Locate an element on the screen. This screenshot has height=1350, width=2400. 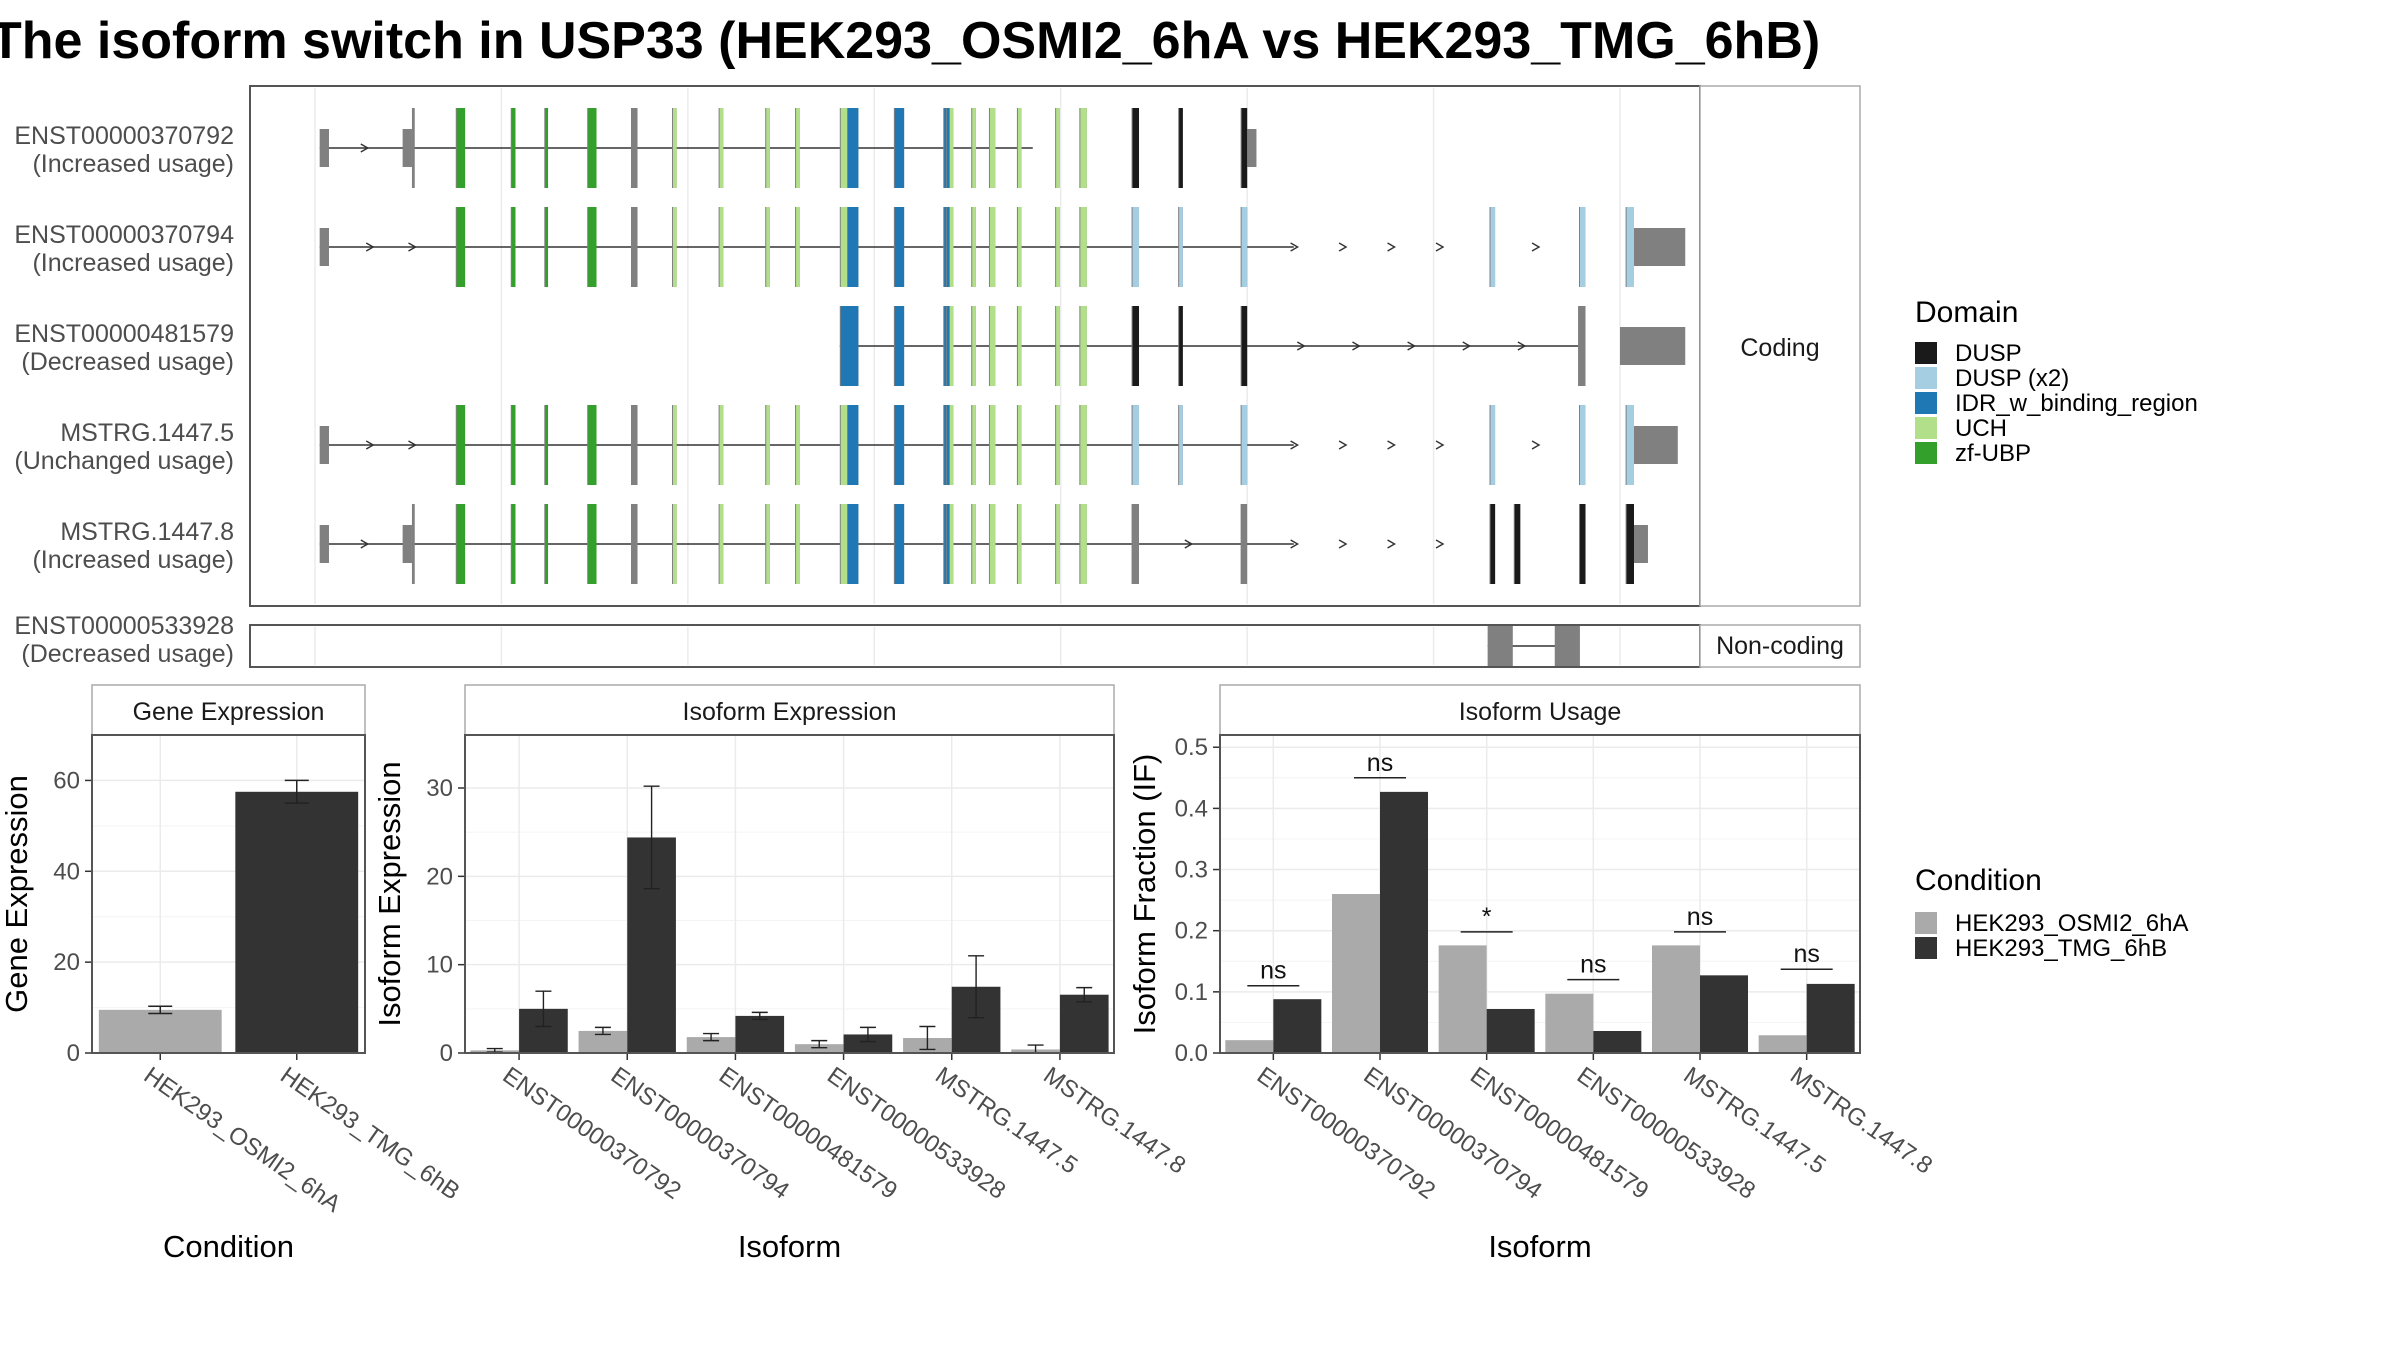
panel-border is located at coordinates (789, 894).